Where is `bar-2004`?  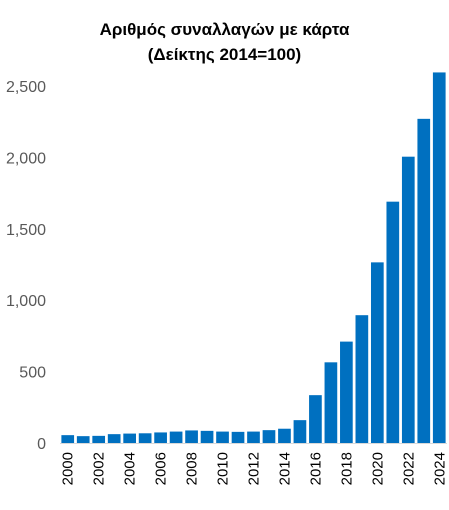 bar-2004 is located at coordinates (129, 438).